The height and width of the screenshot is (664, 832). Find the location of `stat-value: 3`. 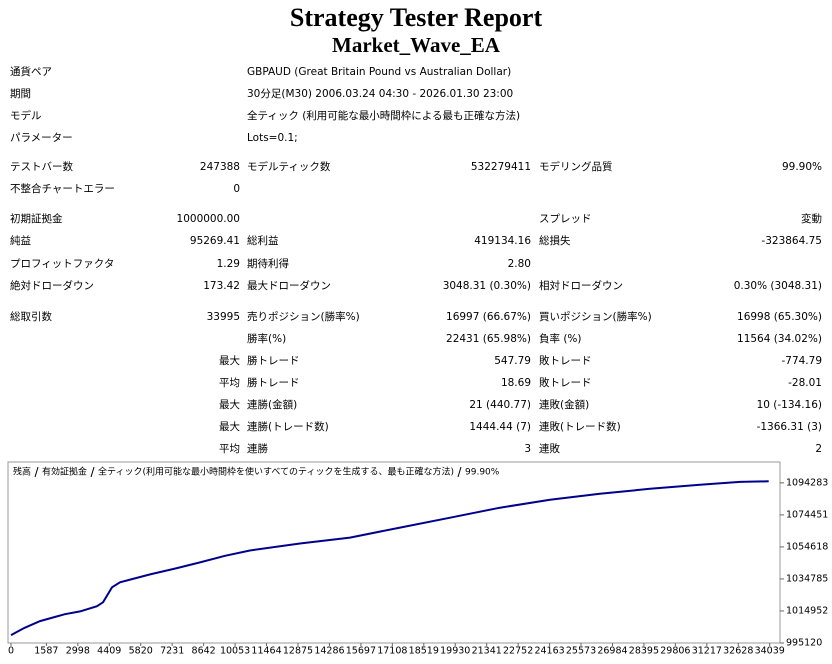

stat-value: 3 is located at coordinates (527, 449).